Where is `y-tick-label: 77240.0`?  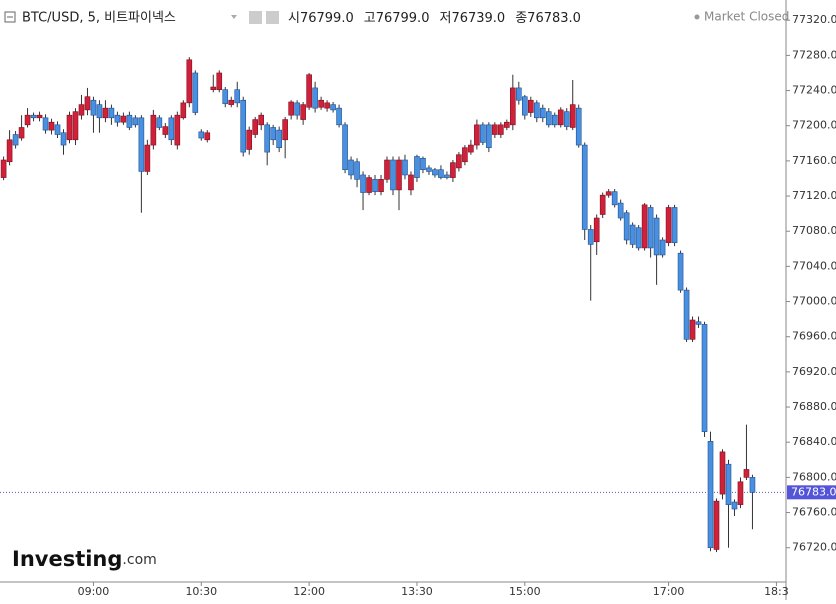 y-tick-label: 77240.0 is located at coordinates (814, 90).